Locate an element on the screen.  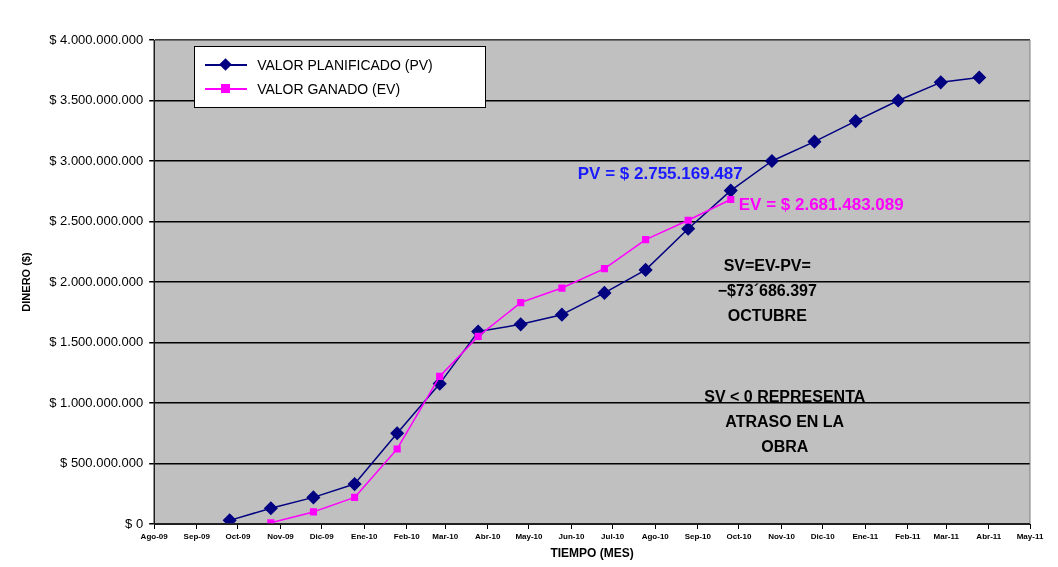
legend-label: VALOR GANADO (EV) is located at coordinates (329, 89).